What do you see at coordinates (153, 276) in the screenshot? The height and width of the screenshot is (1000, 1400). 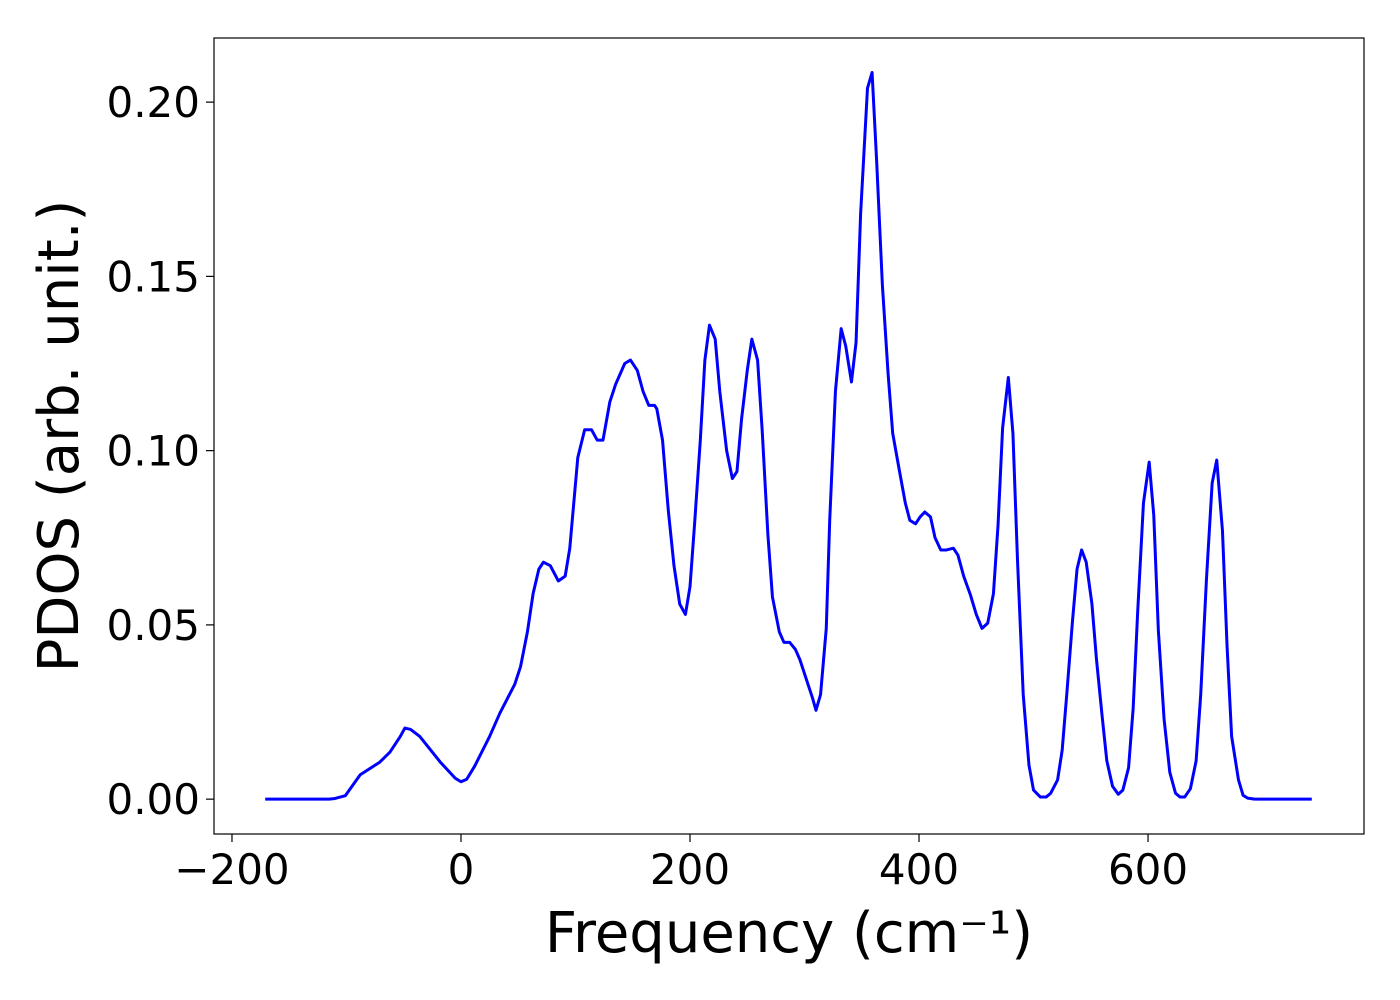 I see `y-tick-label: 0.15` at bounding box center [153, 276].